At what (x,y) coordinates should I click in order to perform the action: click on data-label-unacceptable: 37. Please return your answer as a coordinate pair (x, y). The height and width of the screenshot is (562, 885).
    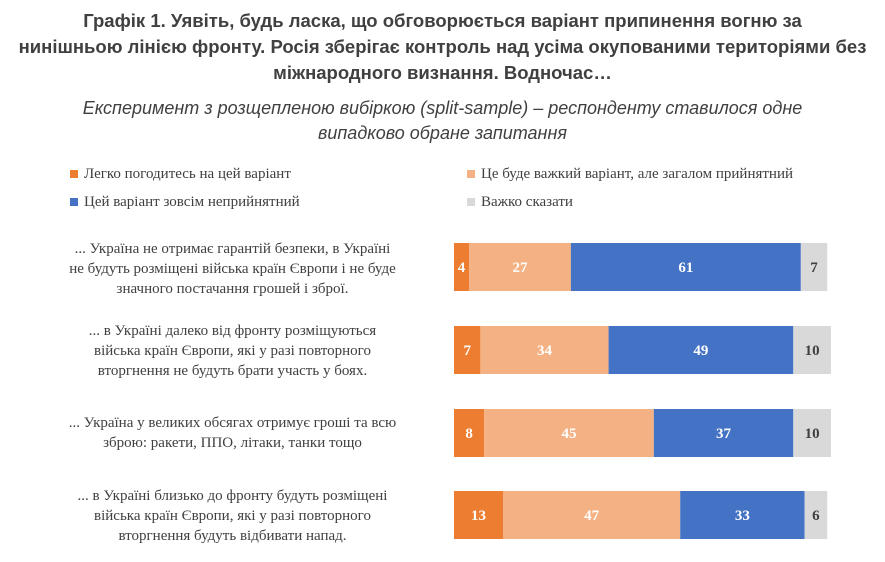
    Looking at the image, I should click on (724, 434).